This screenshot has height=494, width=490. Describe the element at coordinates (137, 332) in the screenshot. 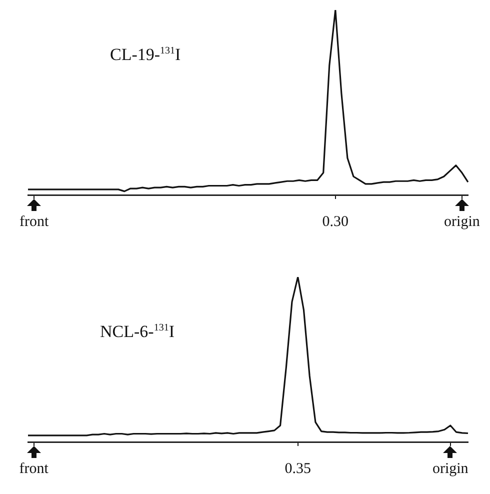

I see `text: NCL-6-$^{131}$I` at that location.